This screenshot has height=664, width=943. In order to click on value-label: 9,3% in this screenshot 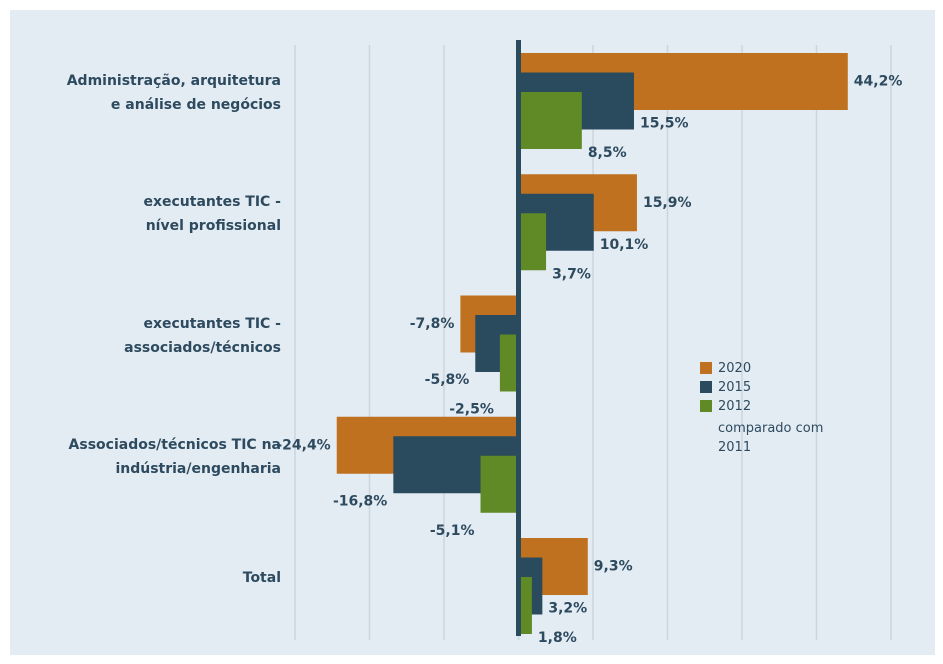, I will do `click(613, 567)`.